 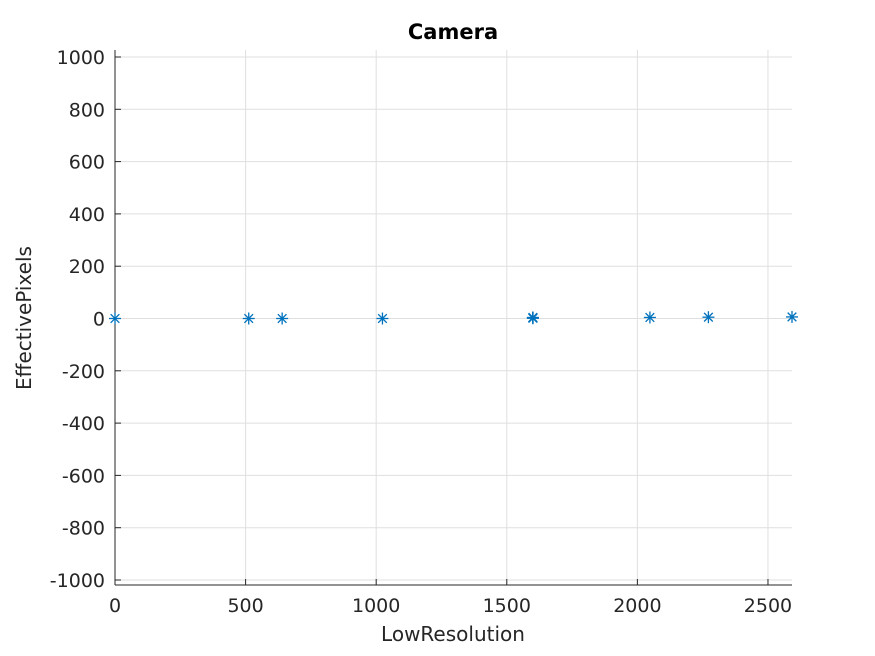 I want to click on y-axis-ticks: -1000 -800 -600 -400 -200 0 200 400 600 800 1000, so click(x=85, y=319).